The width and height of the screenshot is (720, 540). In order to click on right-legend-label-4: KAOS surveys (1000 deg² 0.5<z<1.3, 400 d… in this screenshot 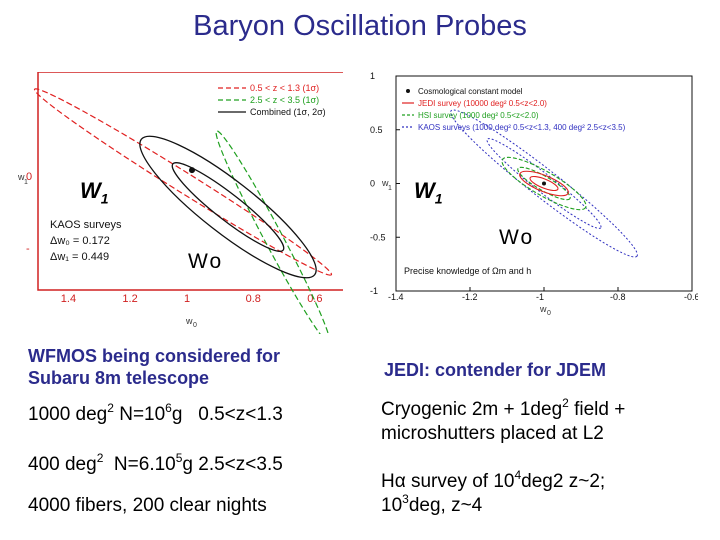, I will do `click(522, 127)`.